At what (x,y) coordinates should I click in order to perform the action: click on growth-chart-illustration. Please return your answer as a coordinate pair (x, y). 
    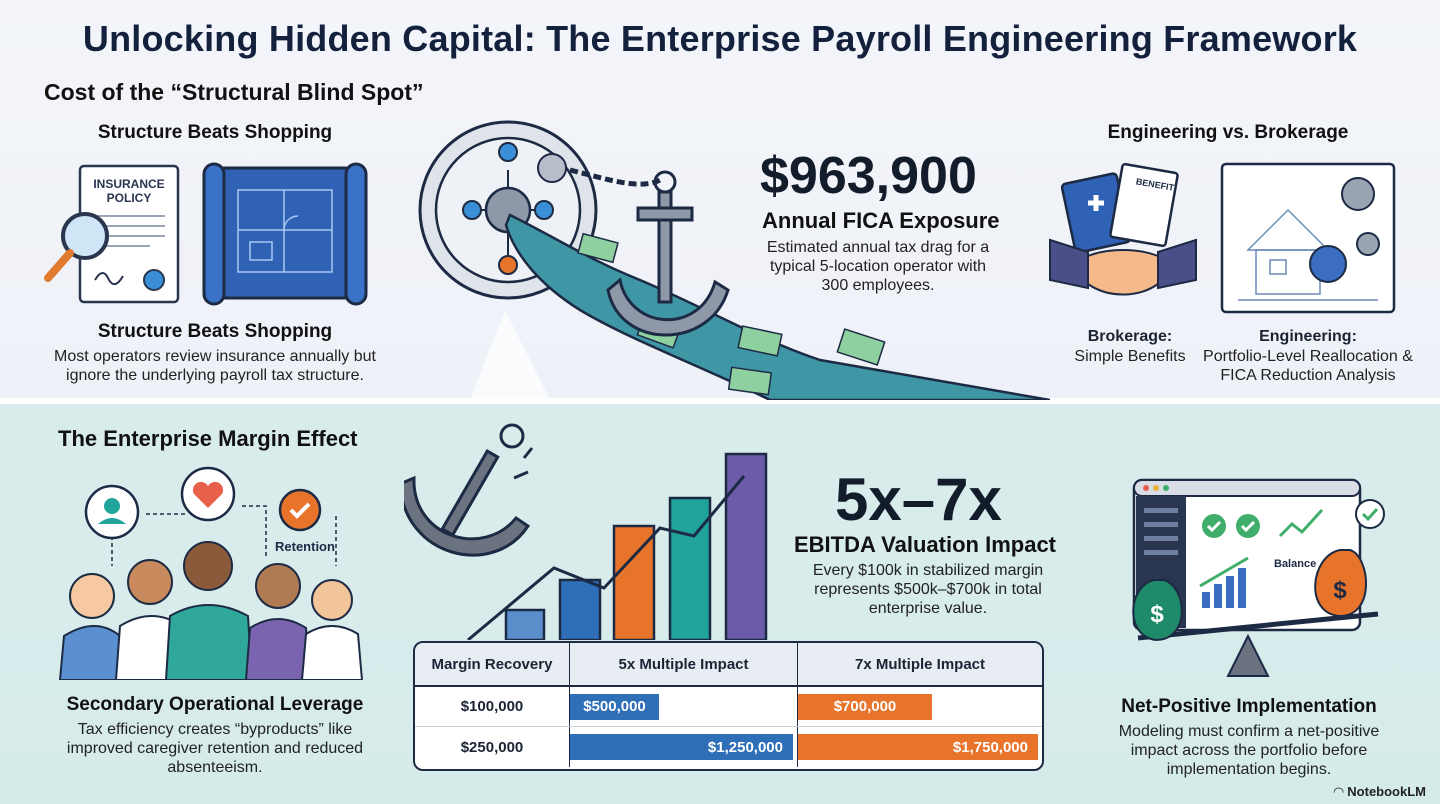
    Looking at the image, I should click on (586, 531).